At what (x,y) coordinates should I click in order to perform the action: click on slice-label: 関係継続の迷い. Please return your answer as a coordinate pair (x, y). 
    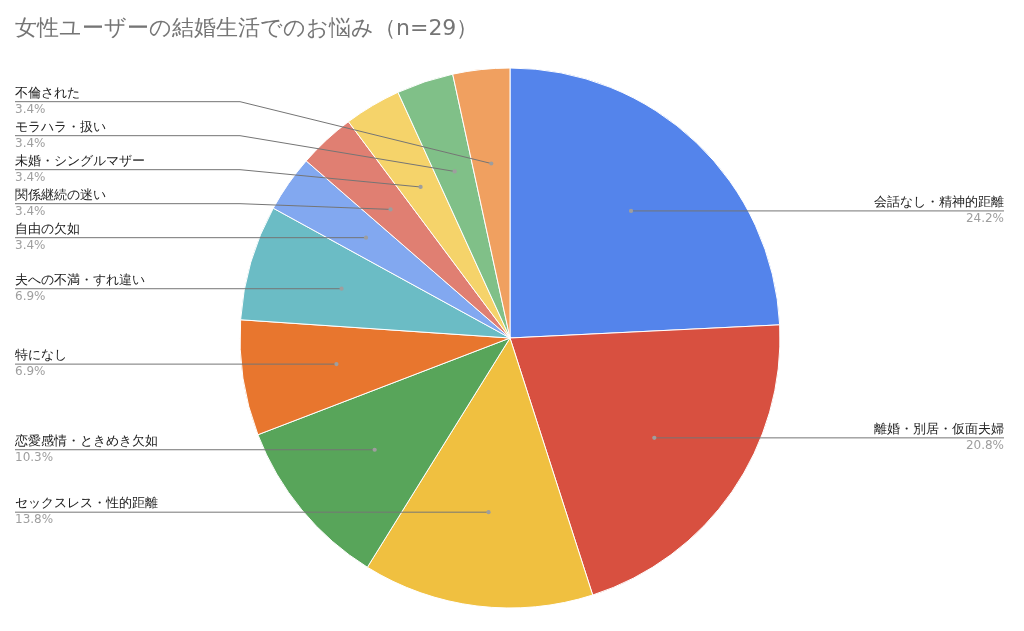
    Looking at the image, I should click on (60, 194).